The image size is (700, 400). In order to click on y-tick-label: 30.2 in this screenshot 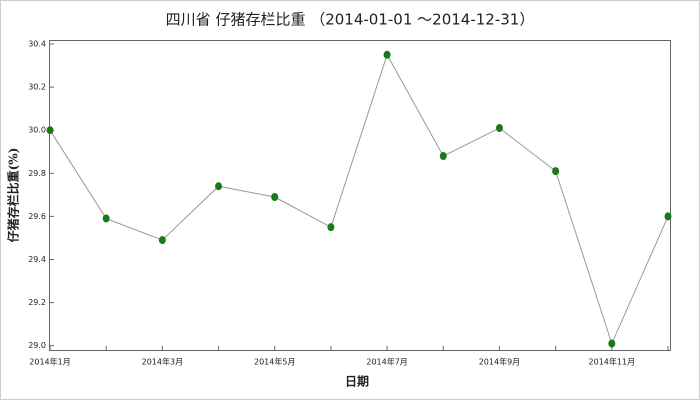, I will do `click(37, 87)`.